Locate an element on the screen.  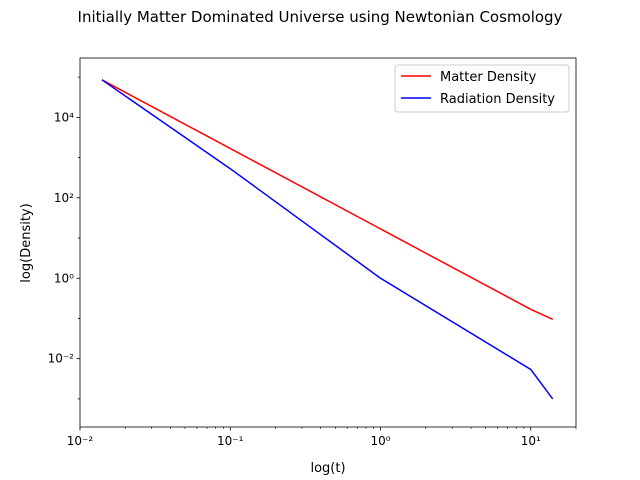
x-tick-label: 10⁰ is located at coordinates (380, 441).